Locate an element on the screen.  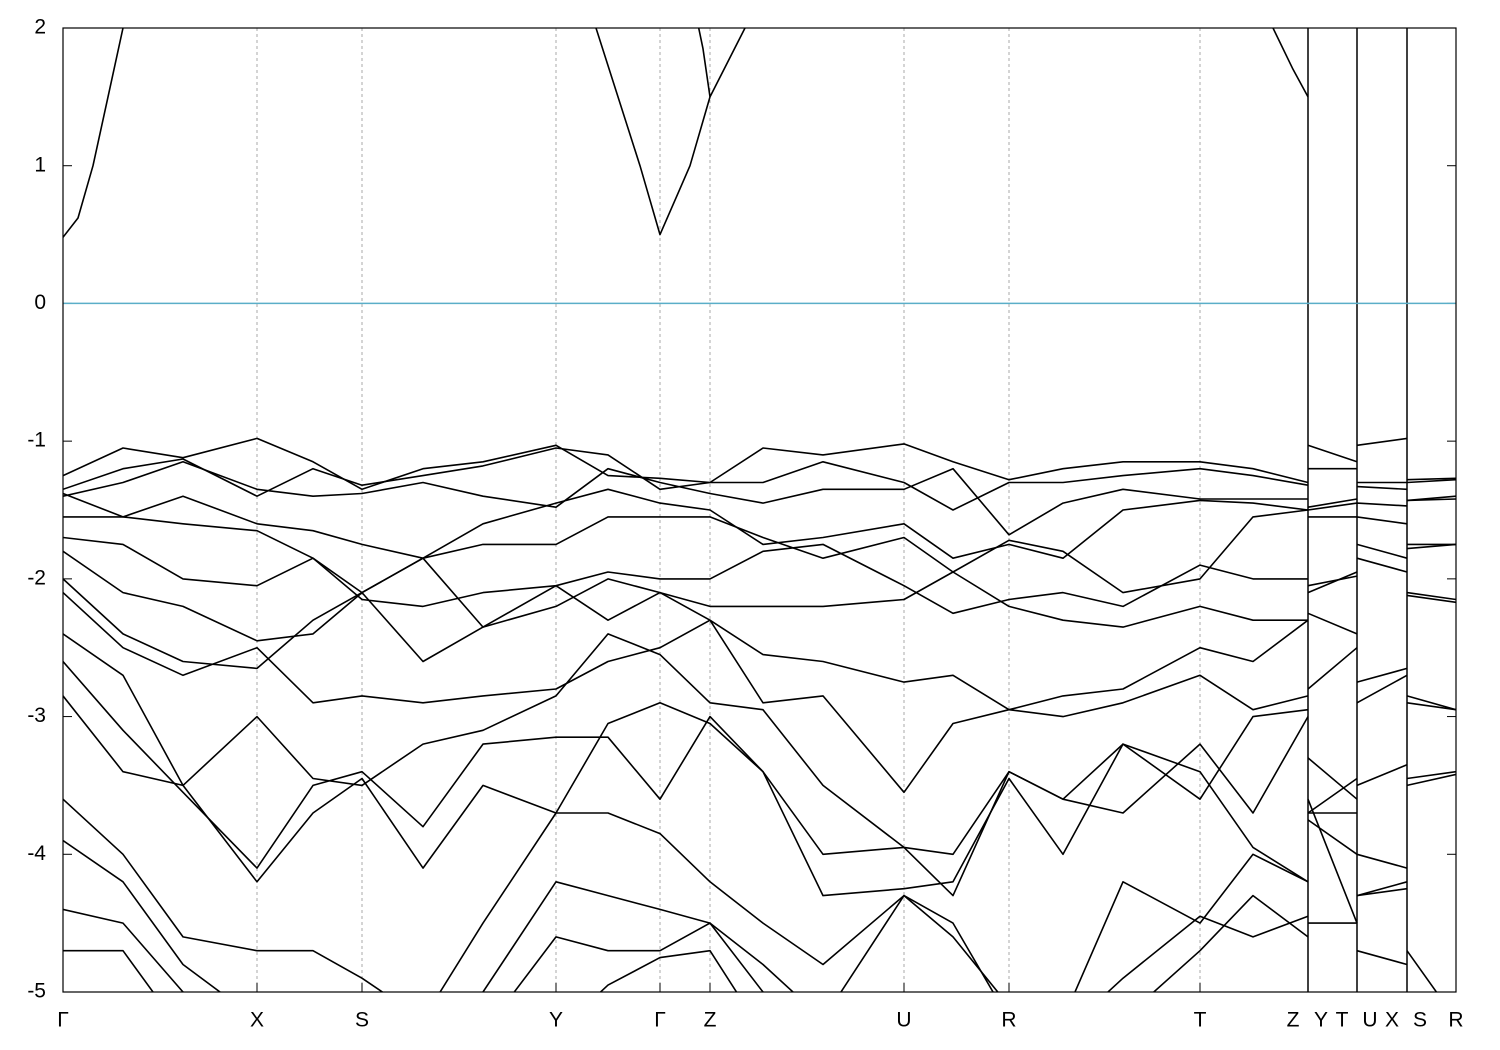
y-tick-label: 0 is located at coordinates (40, 302).